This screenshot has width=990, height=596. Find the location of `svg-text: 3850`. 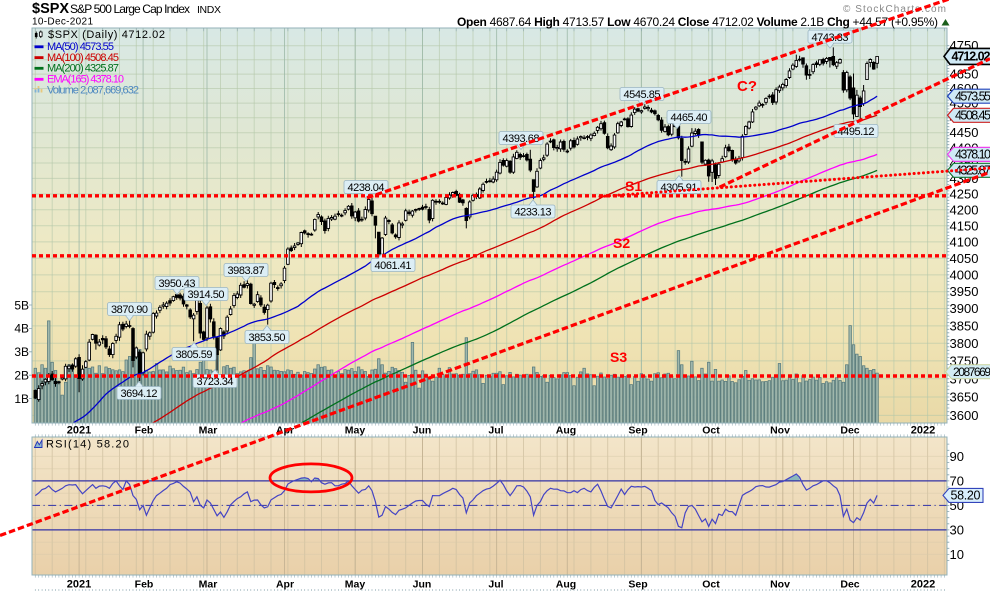

svg-text: 3850 is located at coordinates (964, 325).